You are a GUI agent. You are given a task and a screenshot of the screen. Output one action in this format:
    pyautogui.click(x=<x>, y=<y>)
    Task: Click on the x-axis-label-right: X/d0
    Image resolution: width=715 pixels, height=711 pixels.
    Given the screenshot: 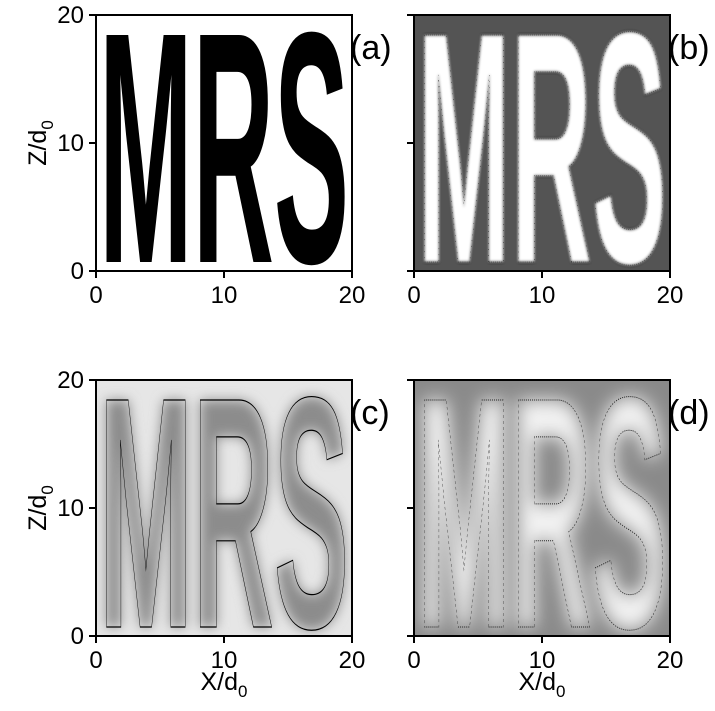 What is the action you would take?
    pyautogui.click(x=542, y=684)
    